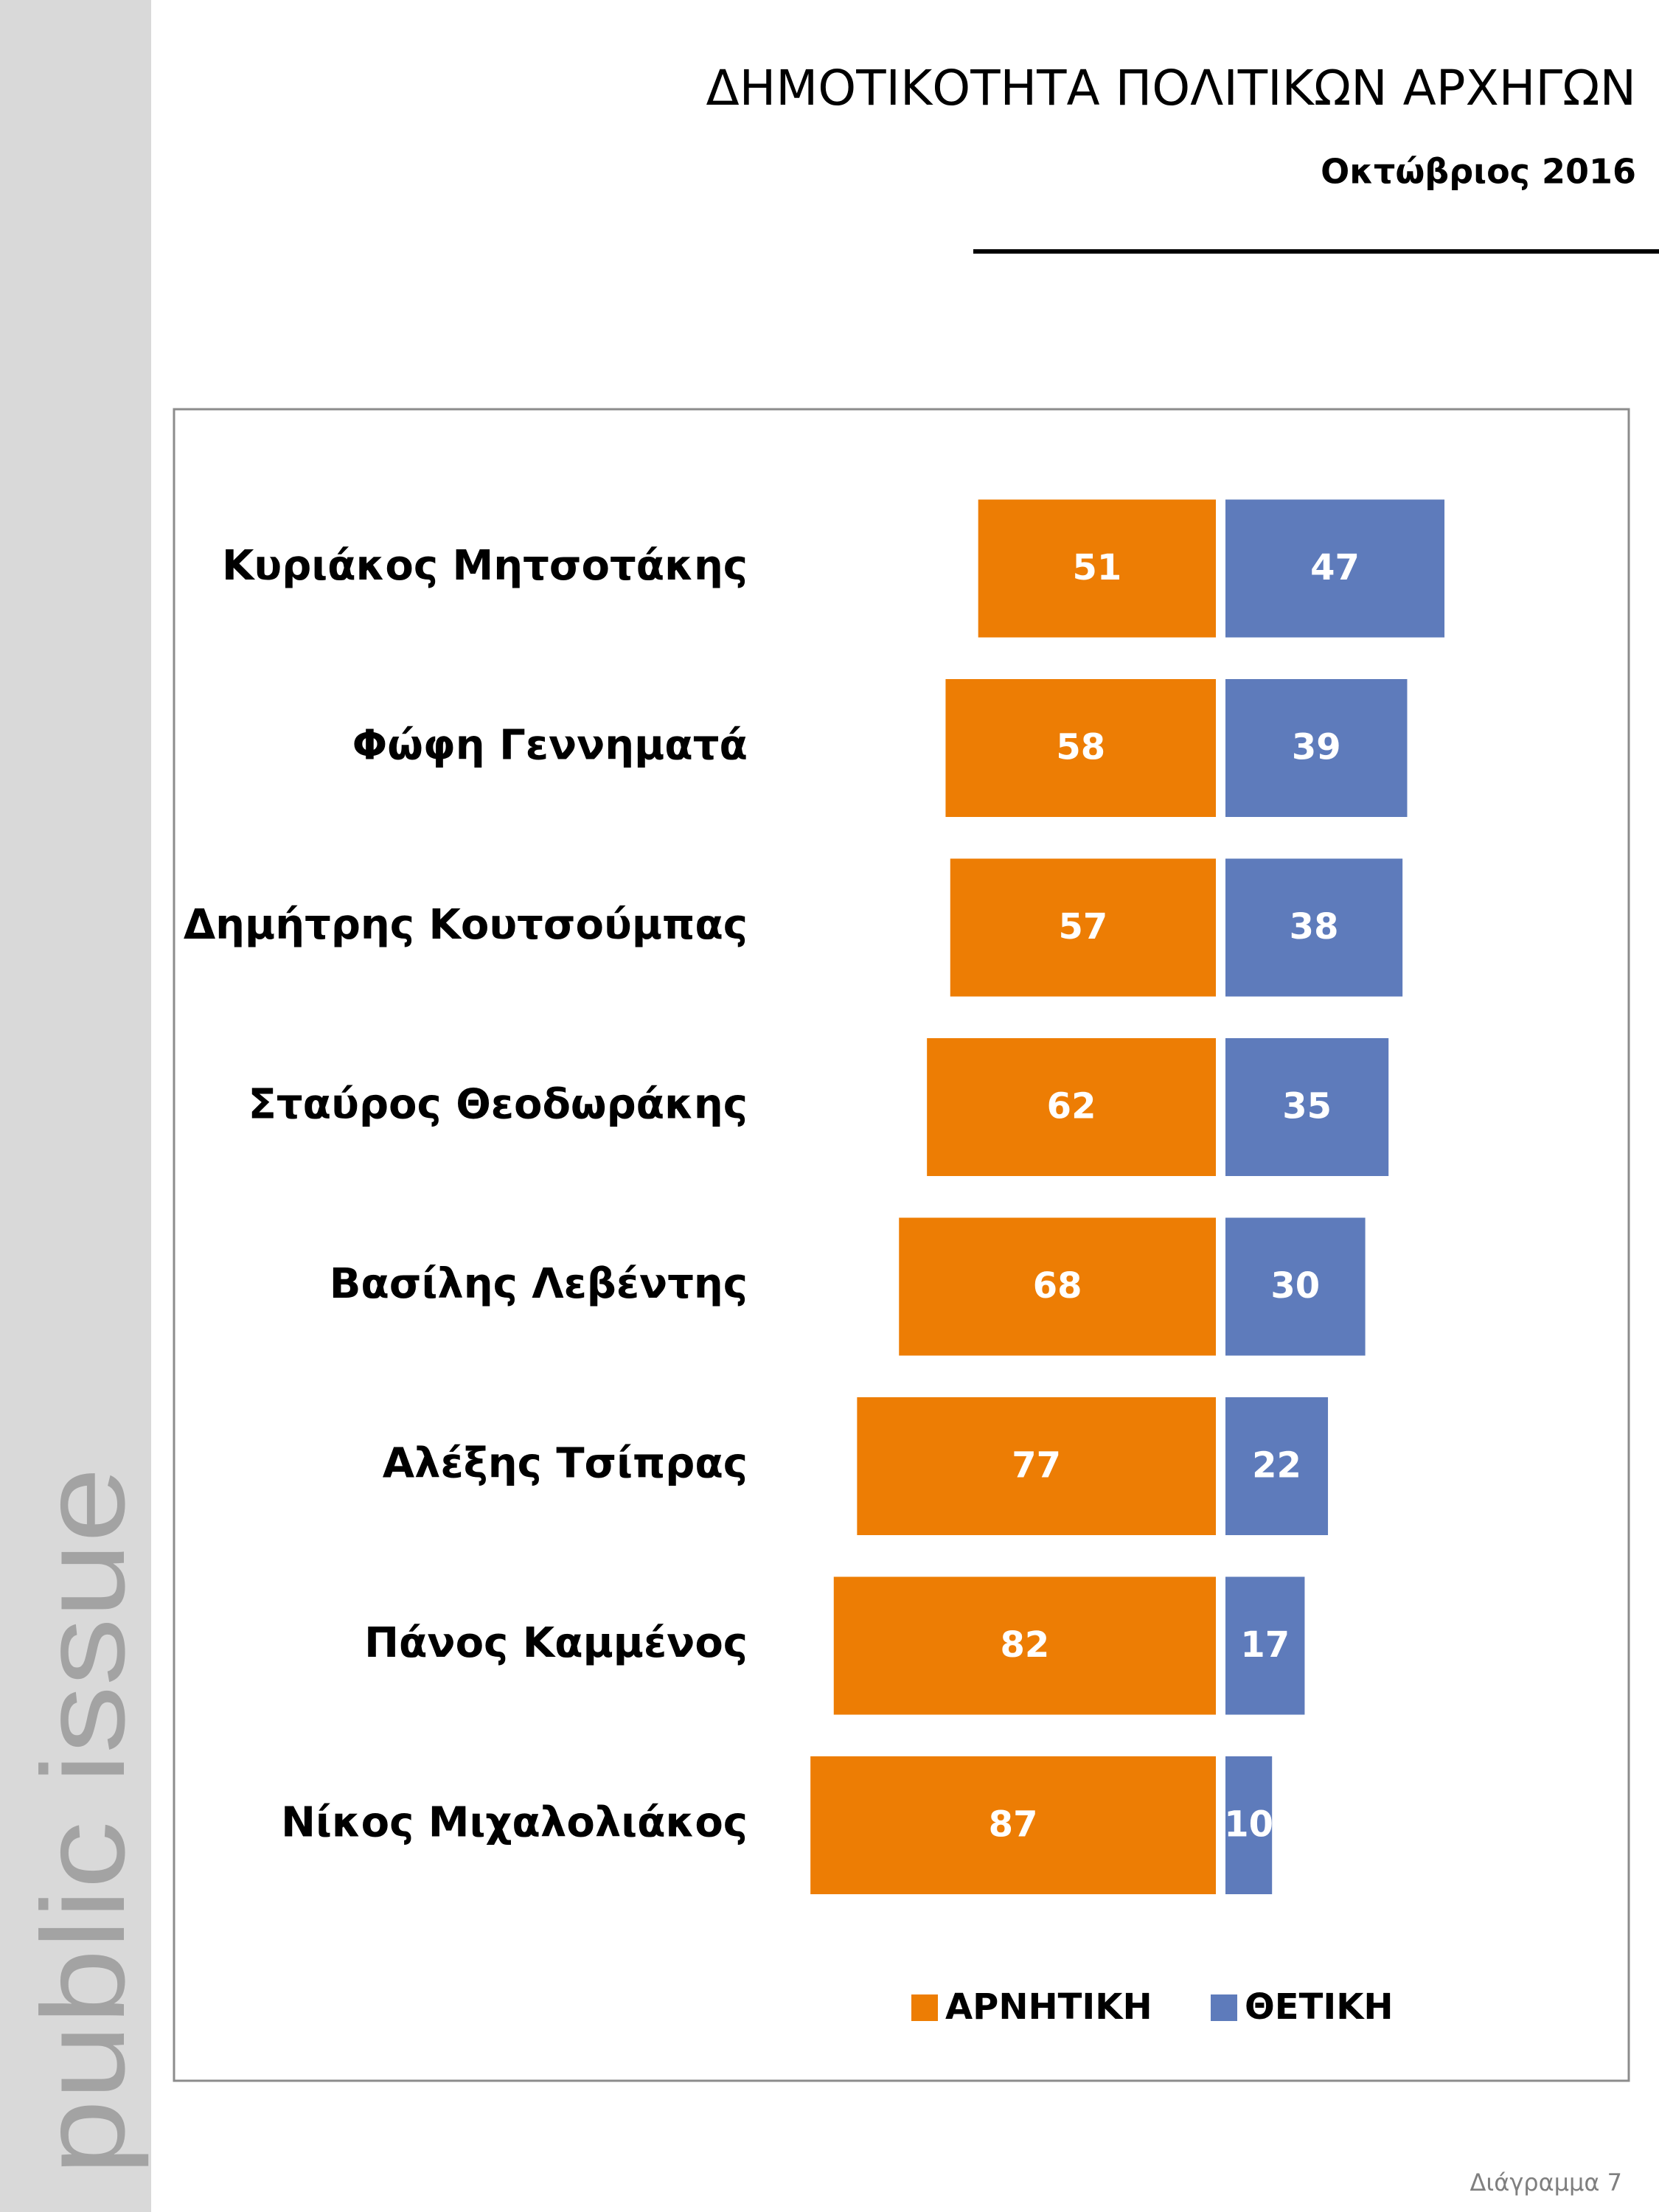  I want to click on value-label: 77, so click(1036, 1465).